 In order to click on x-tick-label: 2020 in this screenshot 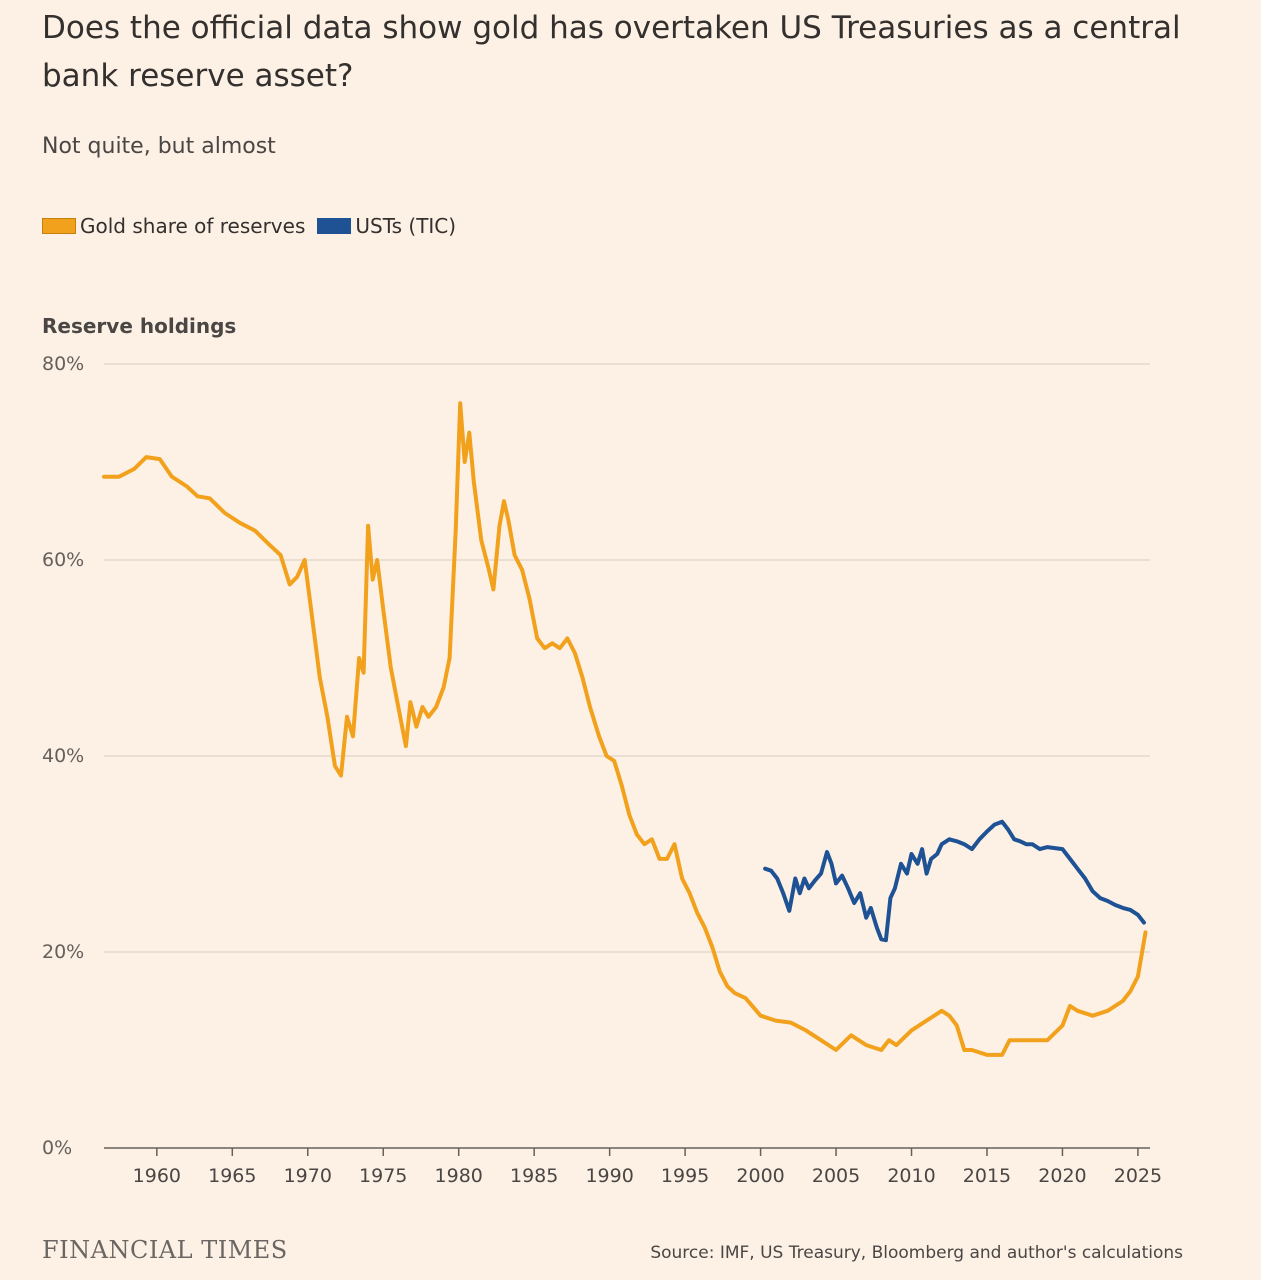, I will do `click(1062, 1176)`.